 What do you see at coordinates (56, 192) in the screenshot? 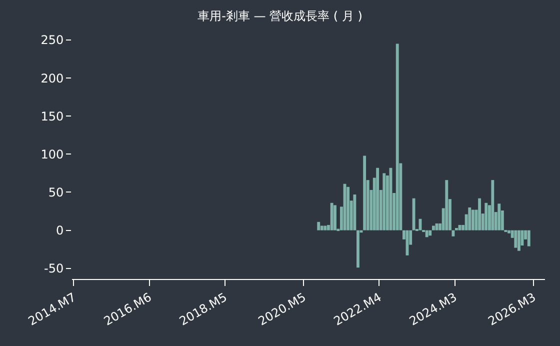
I see `y-tick-label: 50` at bounding box center [56, 192].